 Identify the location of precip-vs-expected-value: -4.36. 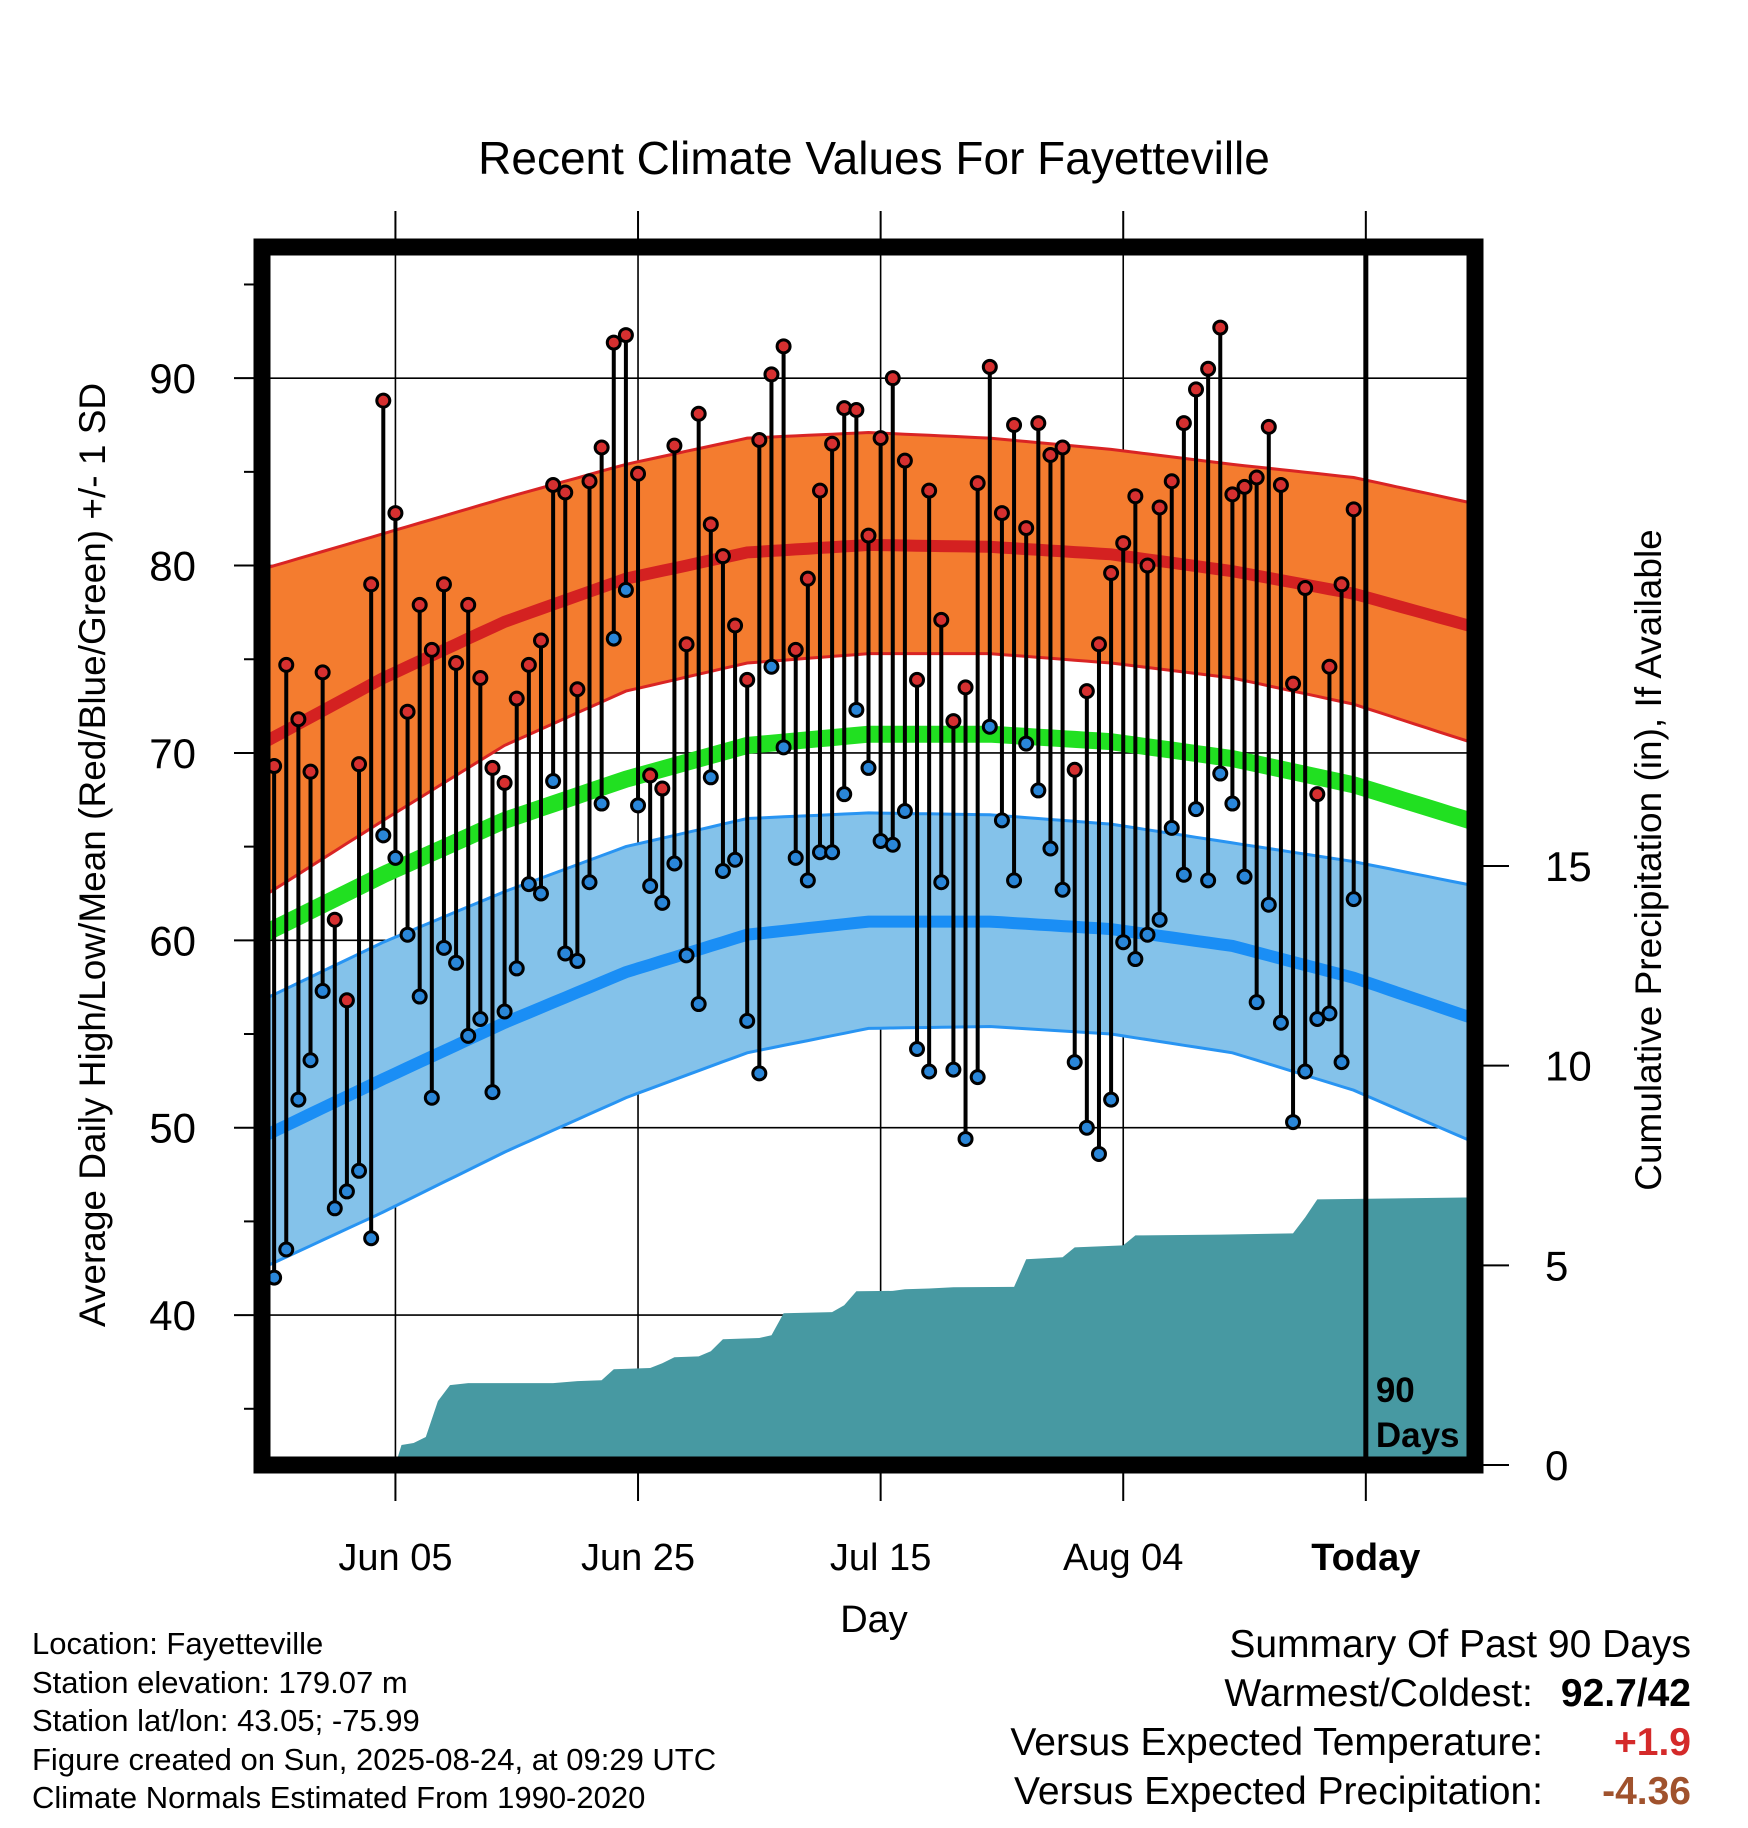
(1646, 1791).